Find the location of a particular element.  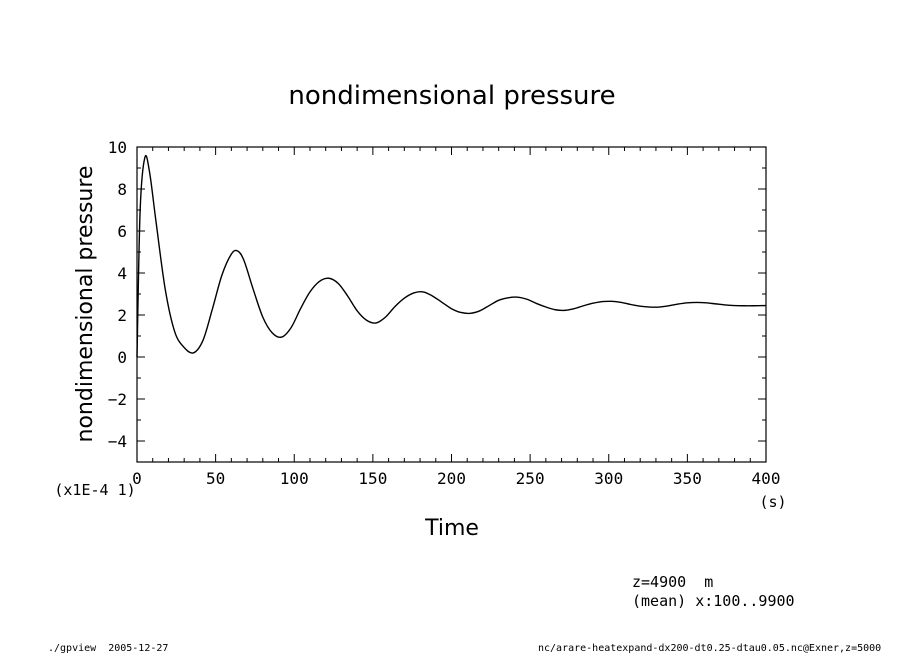

y-tick-label: −4 is located at coordinates (117, 441).